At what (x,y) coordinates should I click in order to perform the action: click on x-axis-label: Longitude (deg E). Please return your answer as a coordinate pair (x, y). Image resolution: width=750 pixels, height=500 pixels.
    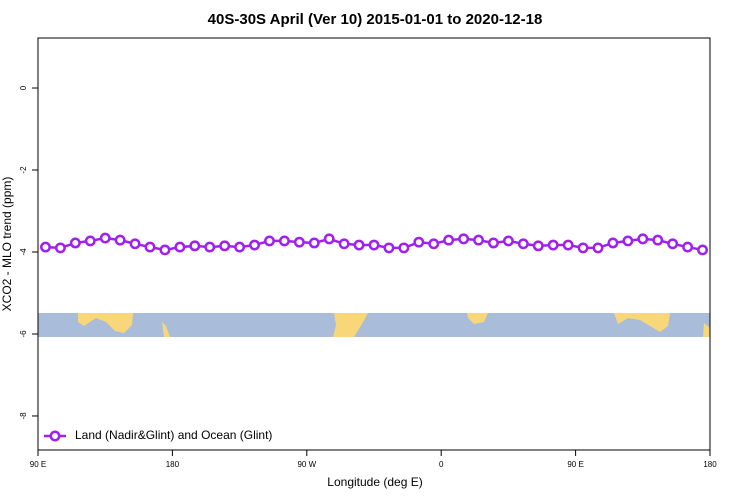
    Looking at the image, I should click on (374, 482).